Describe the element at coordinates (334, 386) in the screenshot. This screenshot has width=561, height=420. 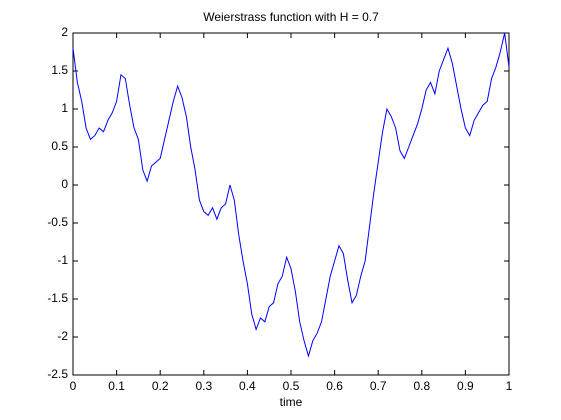
I see `x-tick-label: 0.6` at that location.